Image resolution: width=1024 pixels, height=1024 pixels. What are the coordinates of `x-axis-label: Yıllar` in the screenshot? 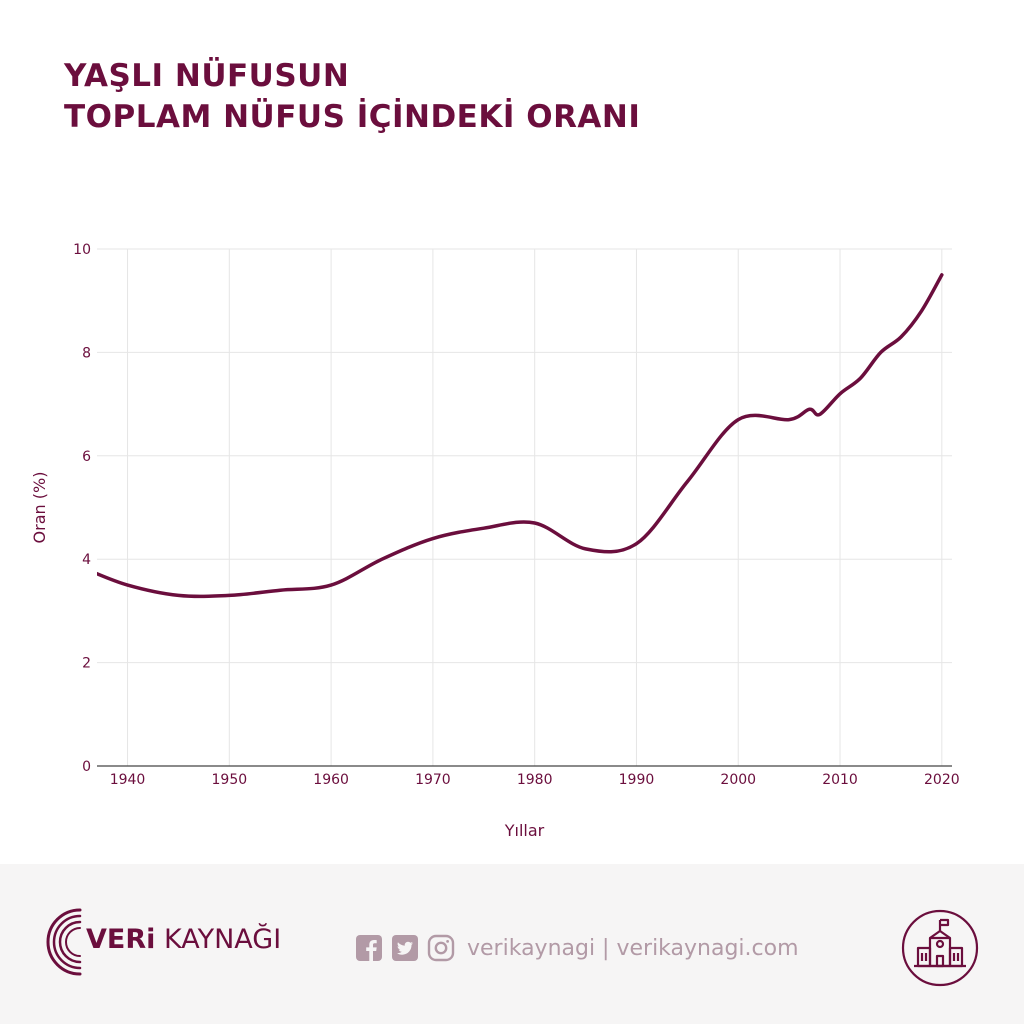 It's located at (524, 830).